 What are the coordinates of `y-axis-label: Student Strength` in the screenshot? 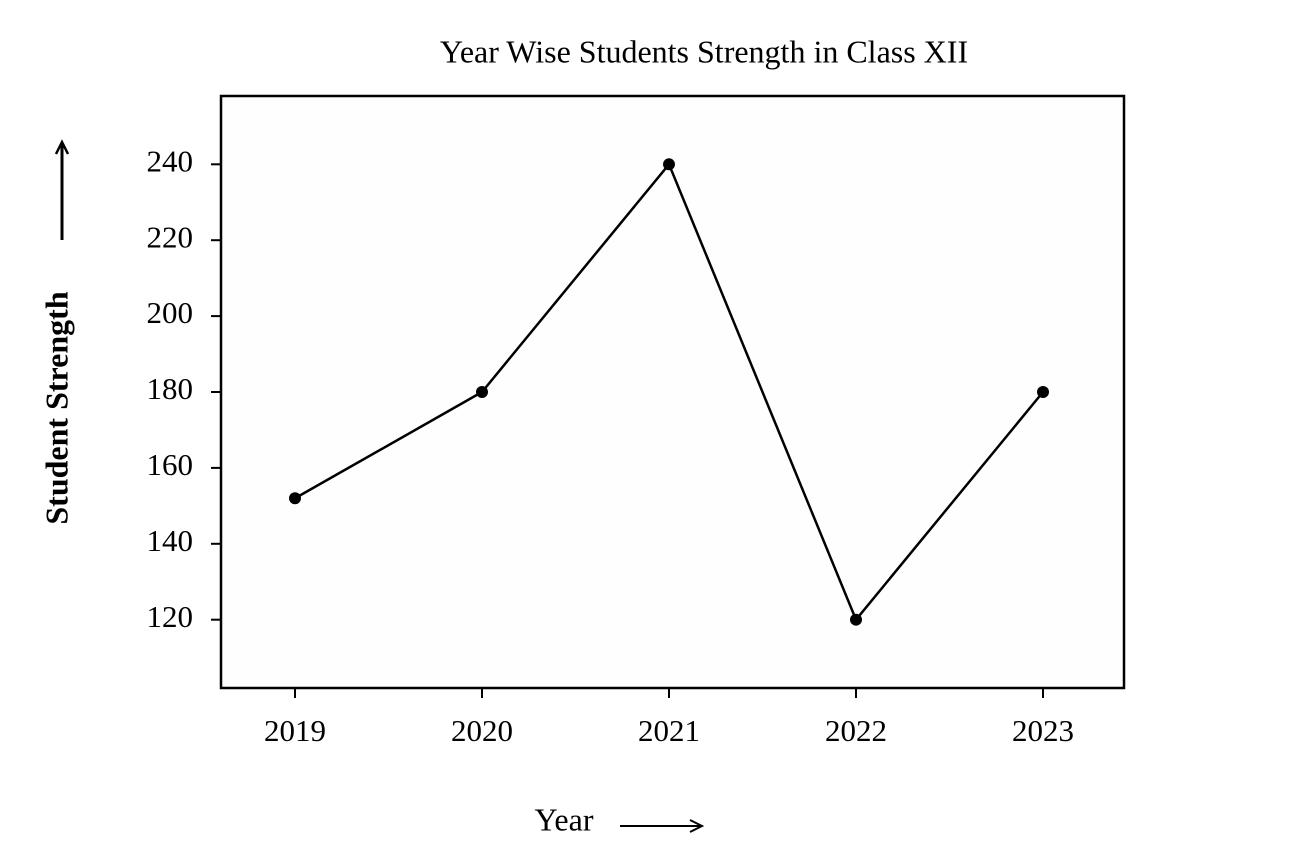 It's located at (56, 407).